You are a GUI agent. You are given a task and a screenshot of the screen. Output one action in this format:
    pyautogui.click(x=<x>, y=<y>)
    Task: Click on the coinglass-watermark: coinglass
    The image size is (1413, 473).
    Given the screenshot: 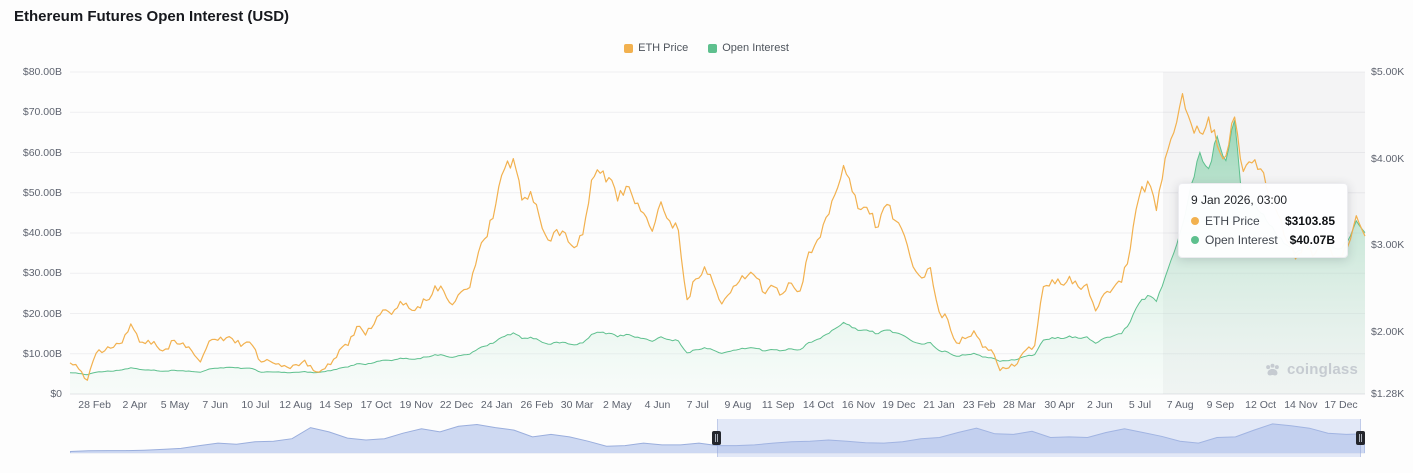 What is the action you would take?
    pyautogui.click(x=1310, y=369)
    